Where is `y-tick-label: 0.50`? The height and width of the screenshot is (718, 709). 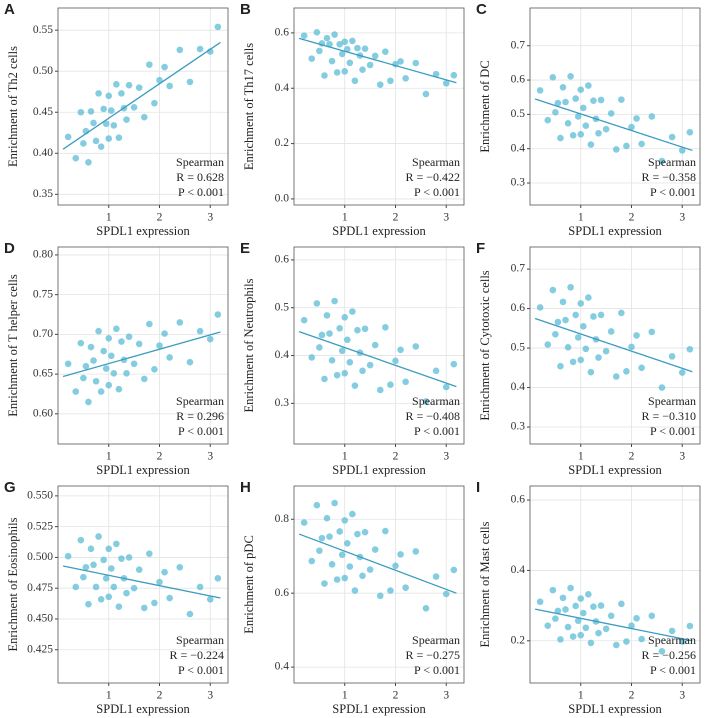
y-tick-label: 0.50 is located at coordinates (43, 71).